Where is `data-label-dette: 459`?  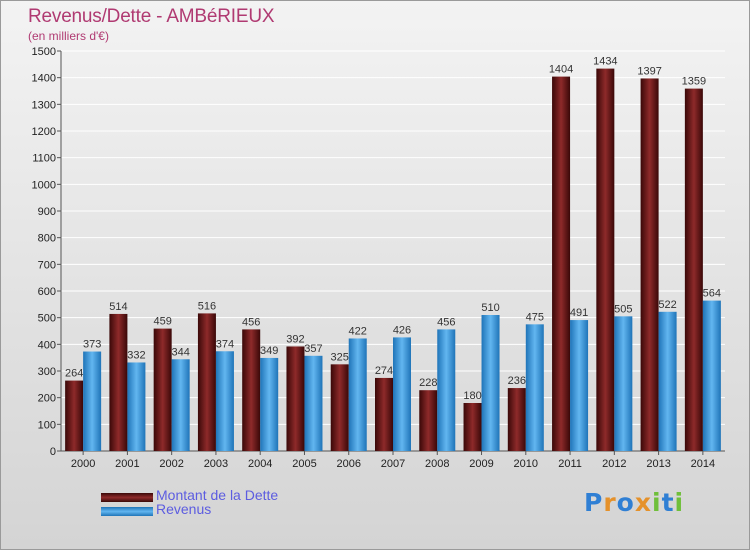 data-label-dette: 459 is located at coordinates (162, 322).